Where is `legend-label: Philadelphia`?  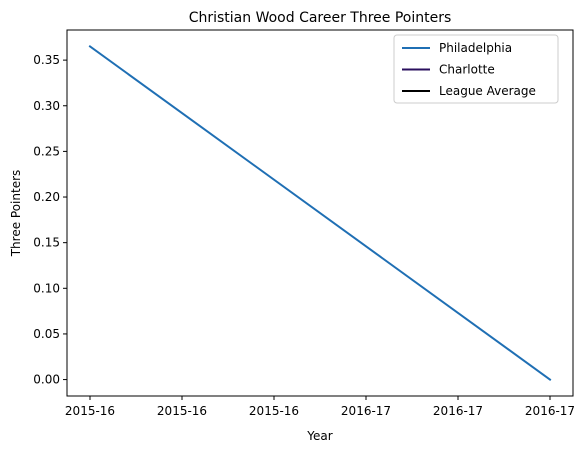 legend-label: Philadelphia is located at coordinates (475, 48).